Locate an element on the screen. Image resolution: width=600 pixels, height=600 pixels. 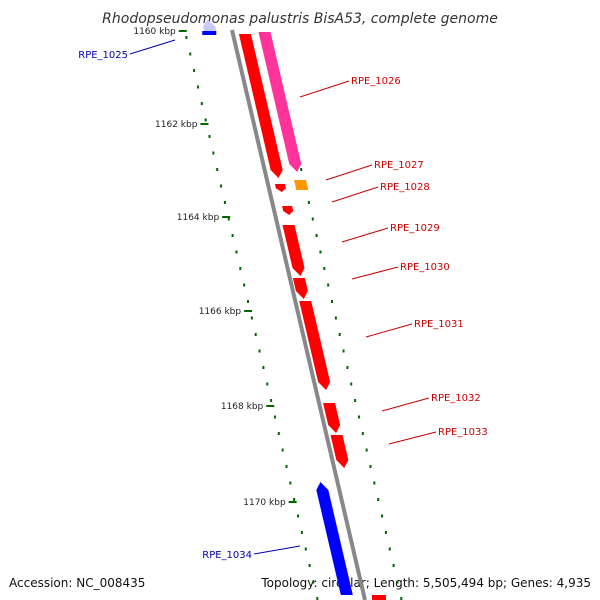
rpe-1027-alt-gene is located at coordinates (301, 185).